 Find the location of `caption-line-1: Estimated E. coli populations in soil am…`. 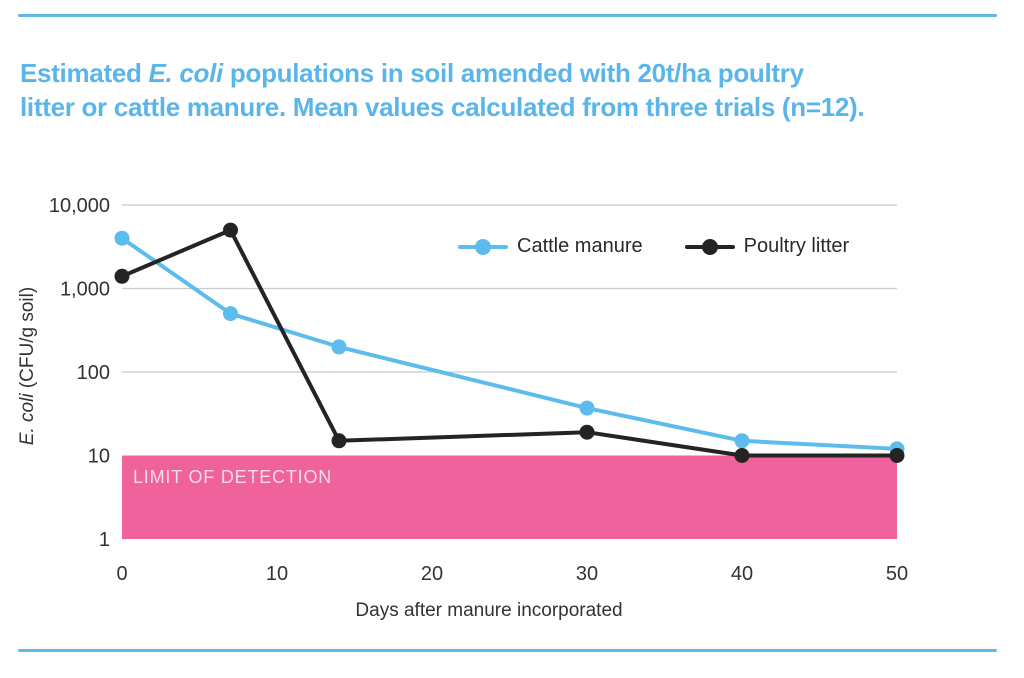

caption-line-1: Estimated E. coli populations in soil am… is located at coordinates (442, 73).